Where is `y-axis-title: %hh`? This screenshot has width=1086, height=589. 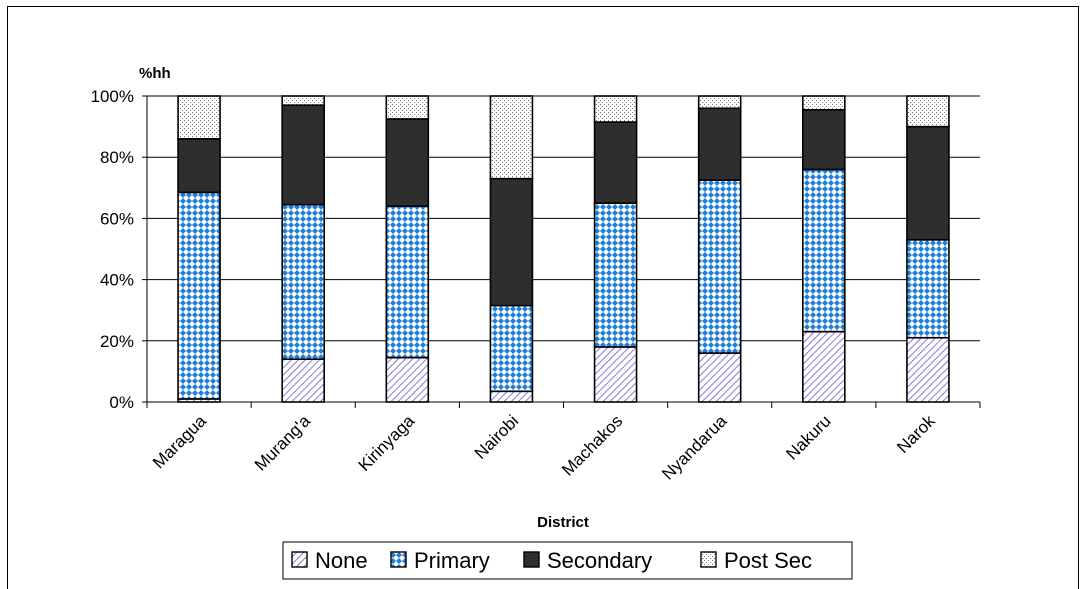 y-axis-title: %hh is located at coordinates (155, 73).